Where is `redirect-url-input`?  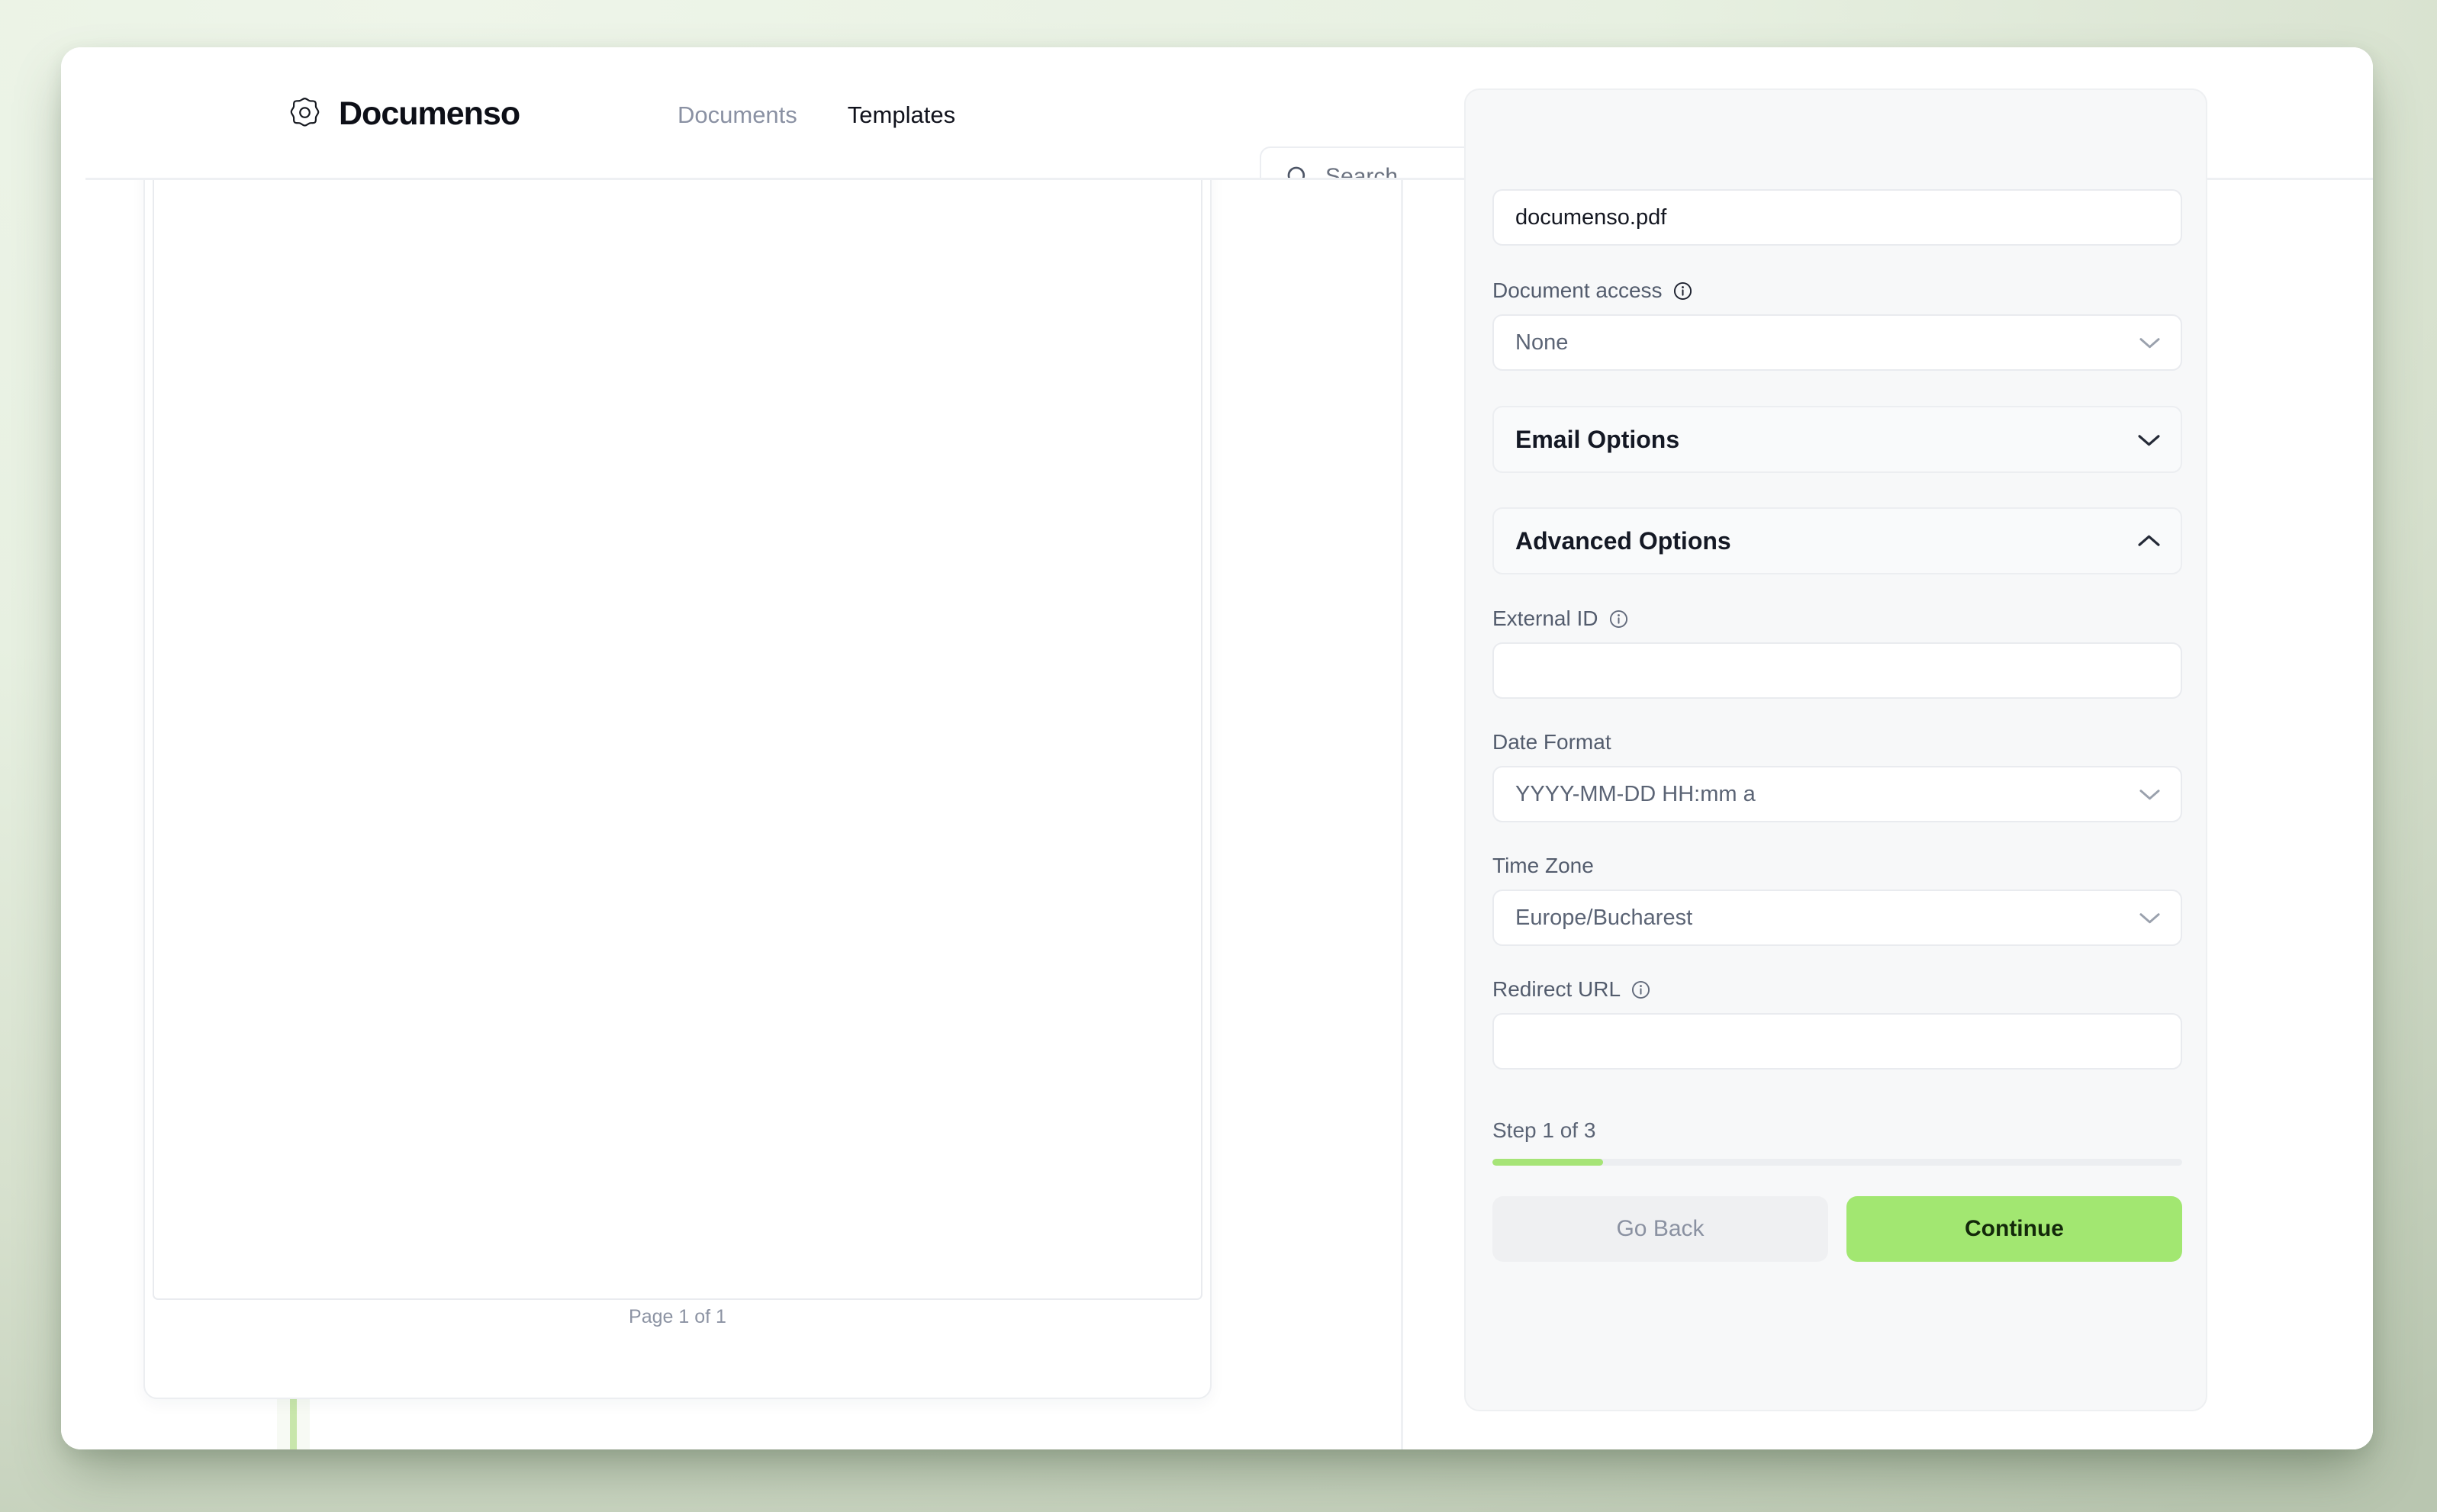 redirect-url-input is located at coordinates (1837, 1041).